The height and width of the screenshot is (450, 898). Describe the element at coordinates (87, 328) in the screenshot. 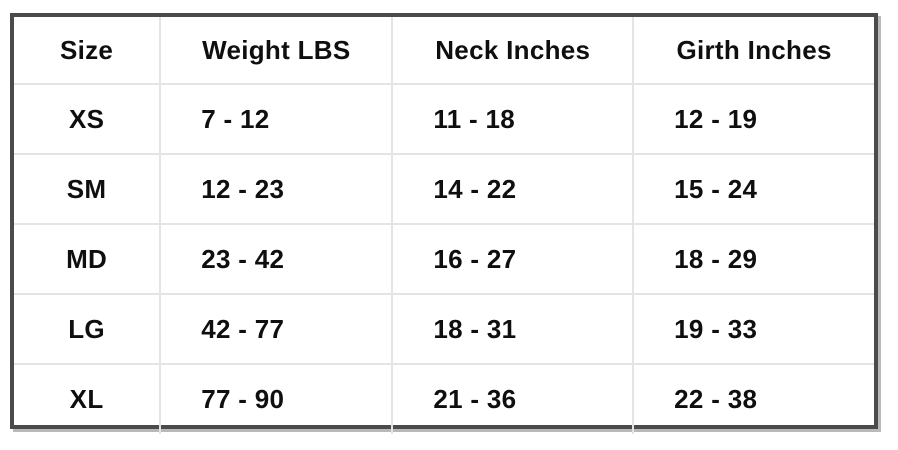

I see `size-cell: LG` at that location.